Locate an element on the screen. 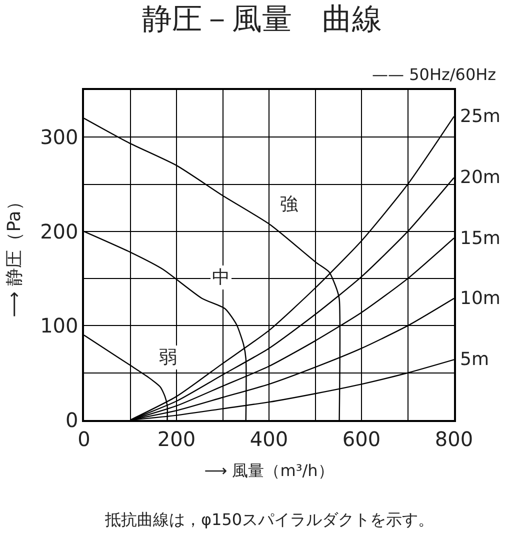  x-tick-label: 600 is located at coordinates (361, 438).